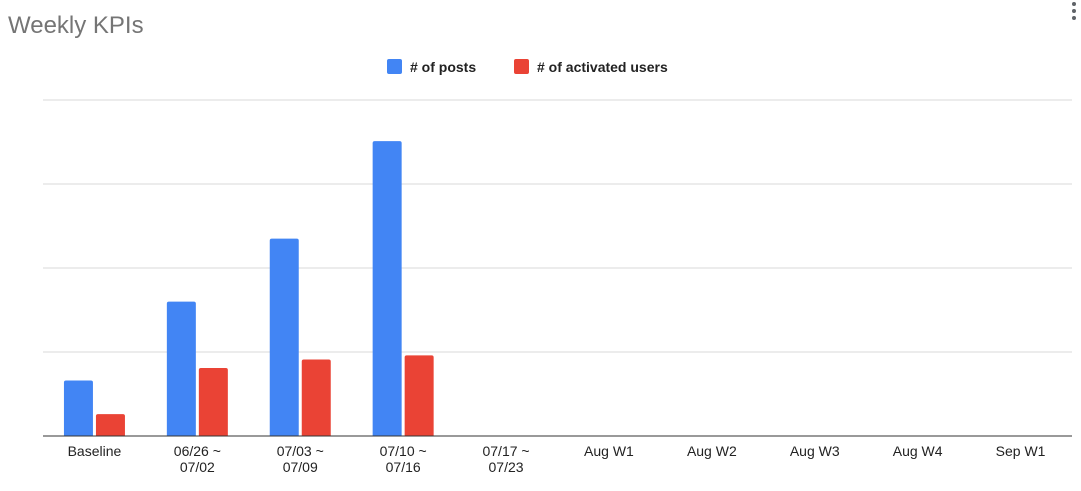 The width and height of the screenshot is (1081, 491). I want to click on legend-label: # of posts, so click(443, 67).